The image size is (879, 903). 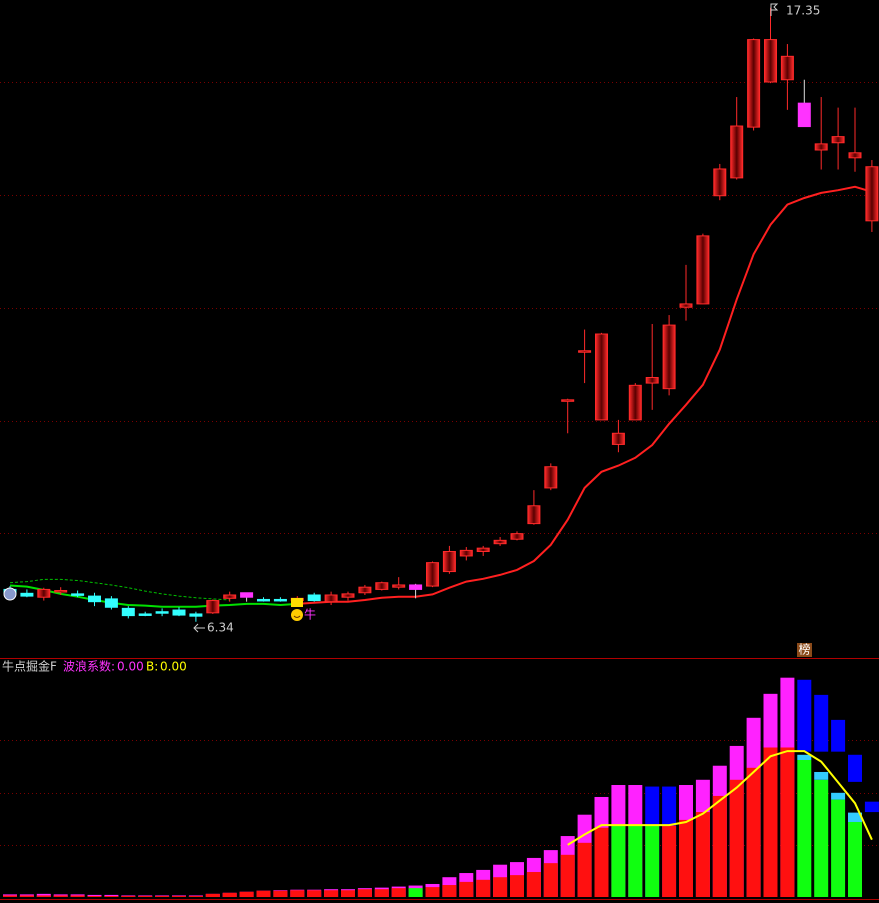 What do you see at coordinates (804, 650) in the screenshot?
I see `badge-box` at bounding box center [804, 650].